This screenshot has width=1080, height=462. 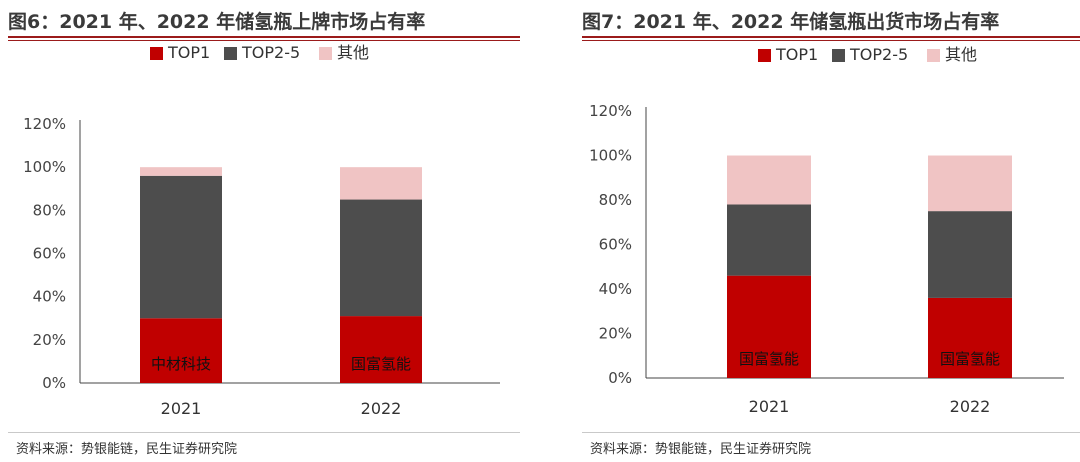 I want to click on chart-title: 图7：2021 年、2022 年储氢瓶出货市场占有率, so click(x=791, y=22).